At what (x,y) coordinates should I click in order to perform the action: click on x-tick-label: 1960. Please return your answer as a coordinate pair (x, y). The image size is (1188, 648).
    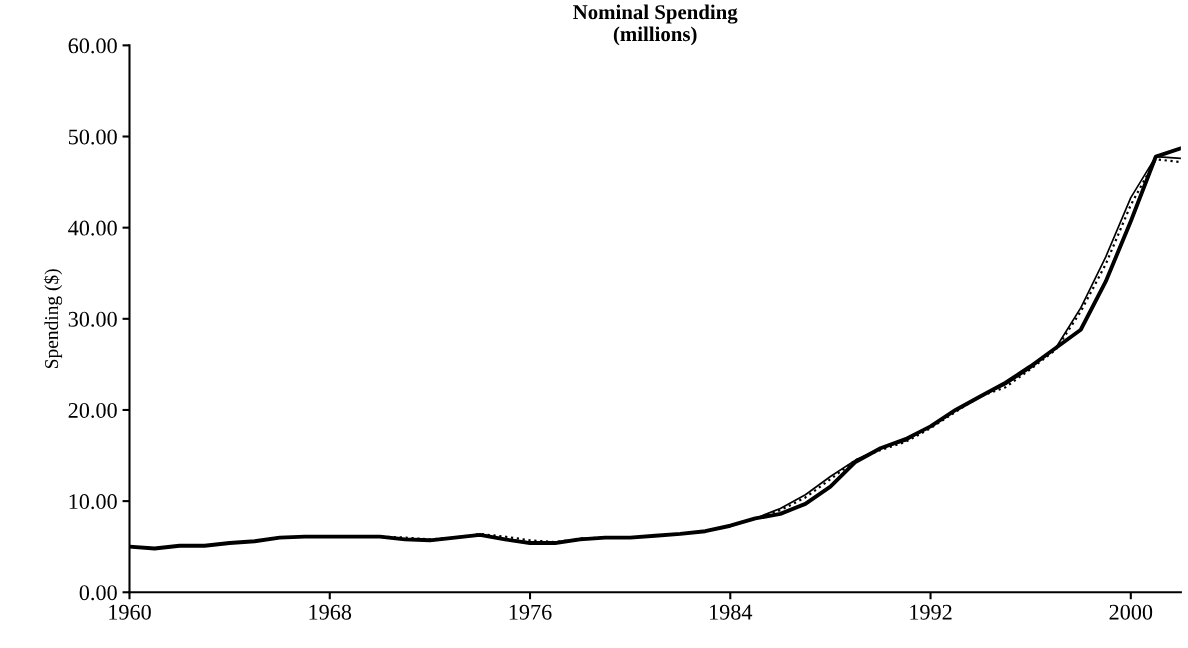
    Looking at the image, I should click on (130, 612).